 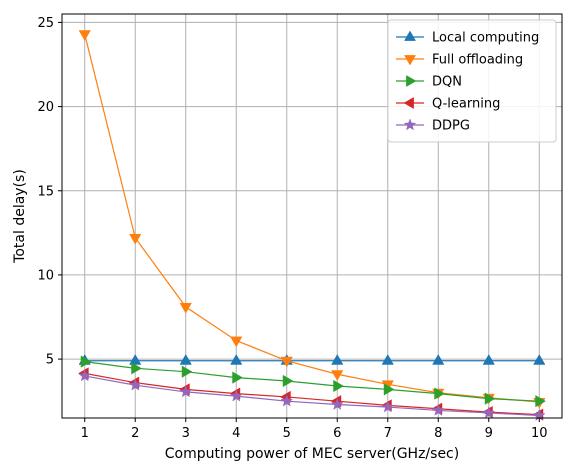 What do you see at coordinates (45, 23) in the screenshot?
I see `y-tick-label: 25` at bounding box center [45, 23].